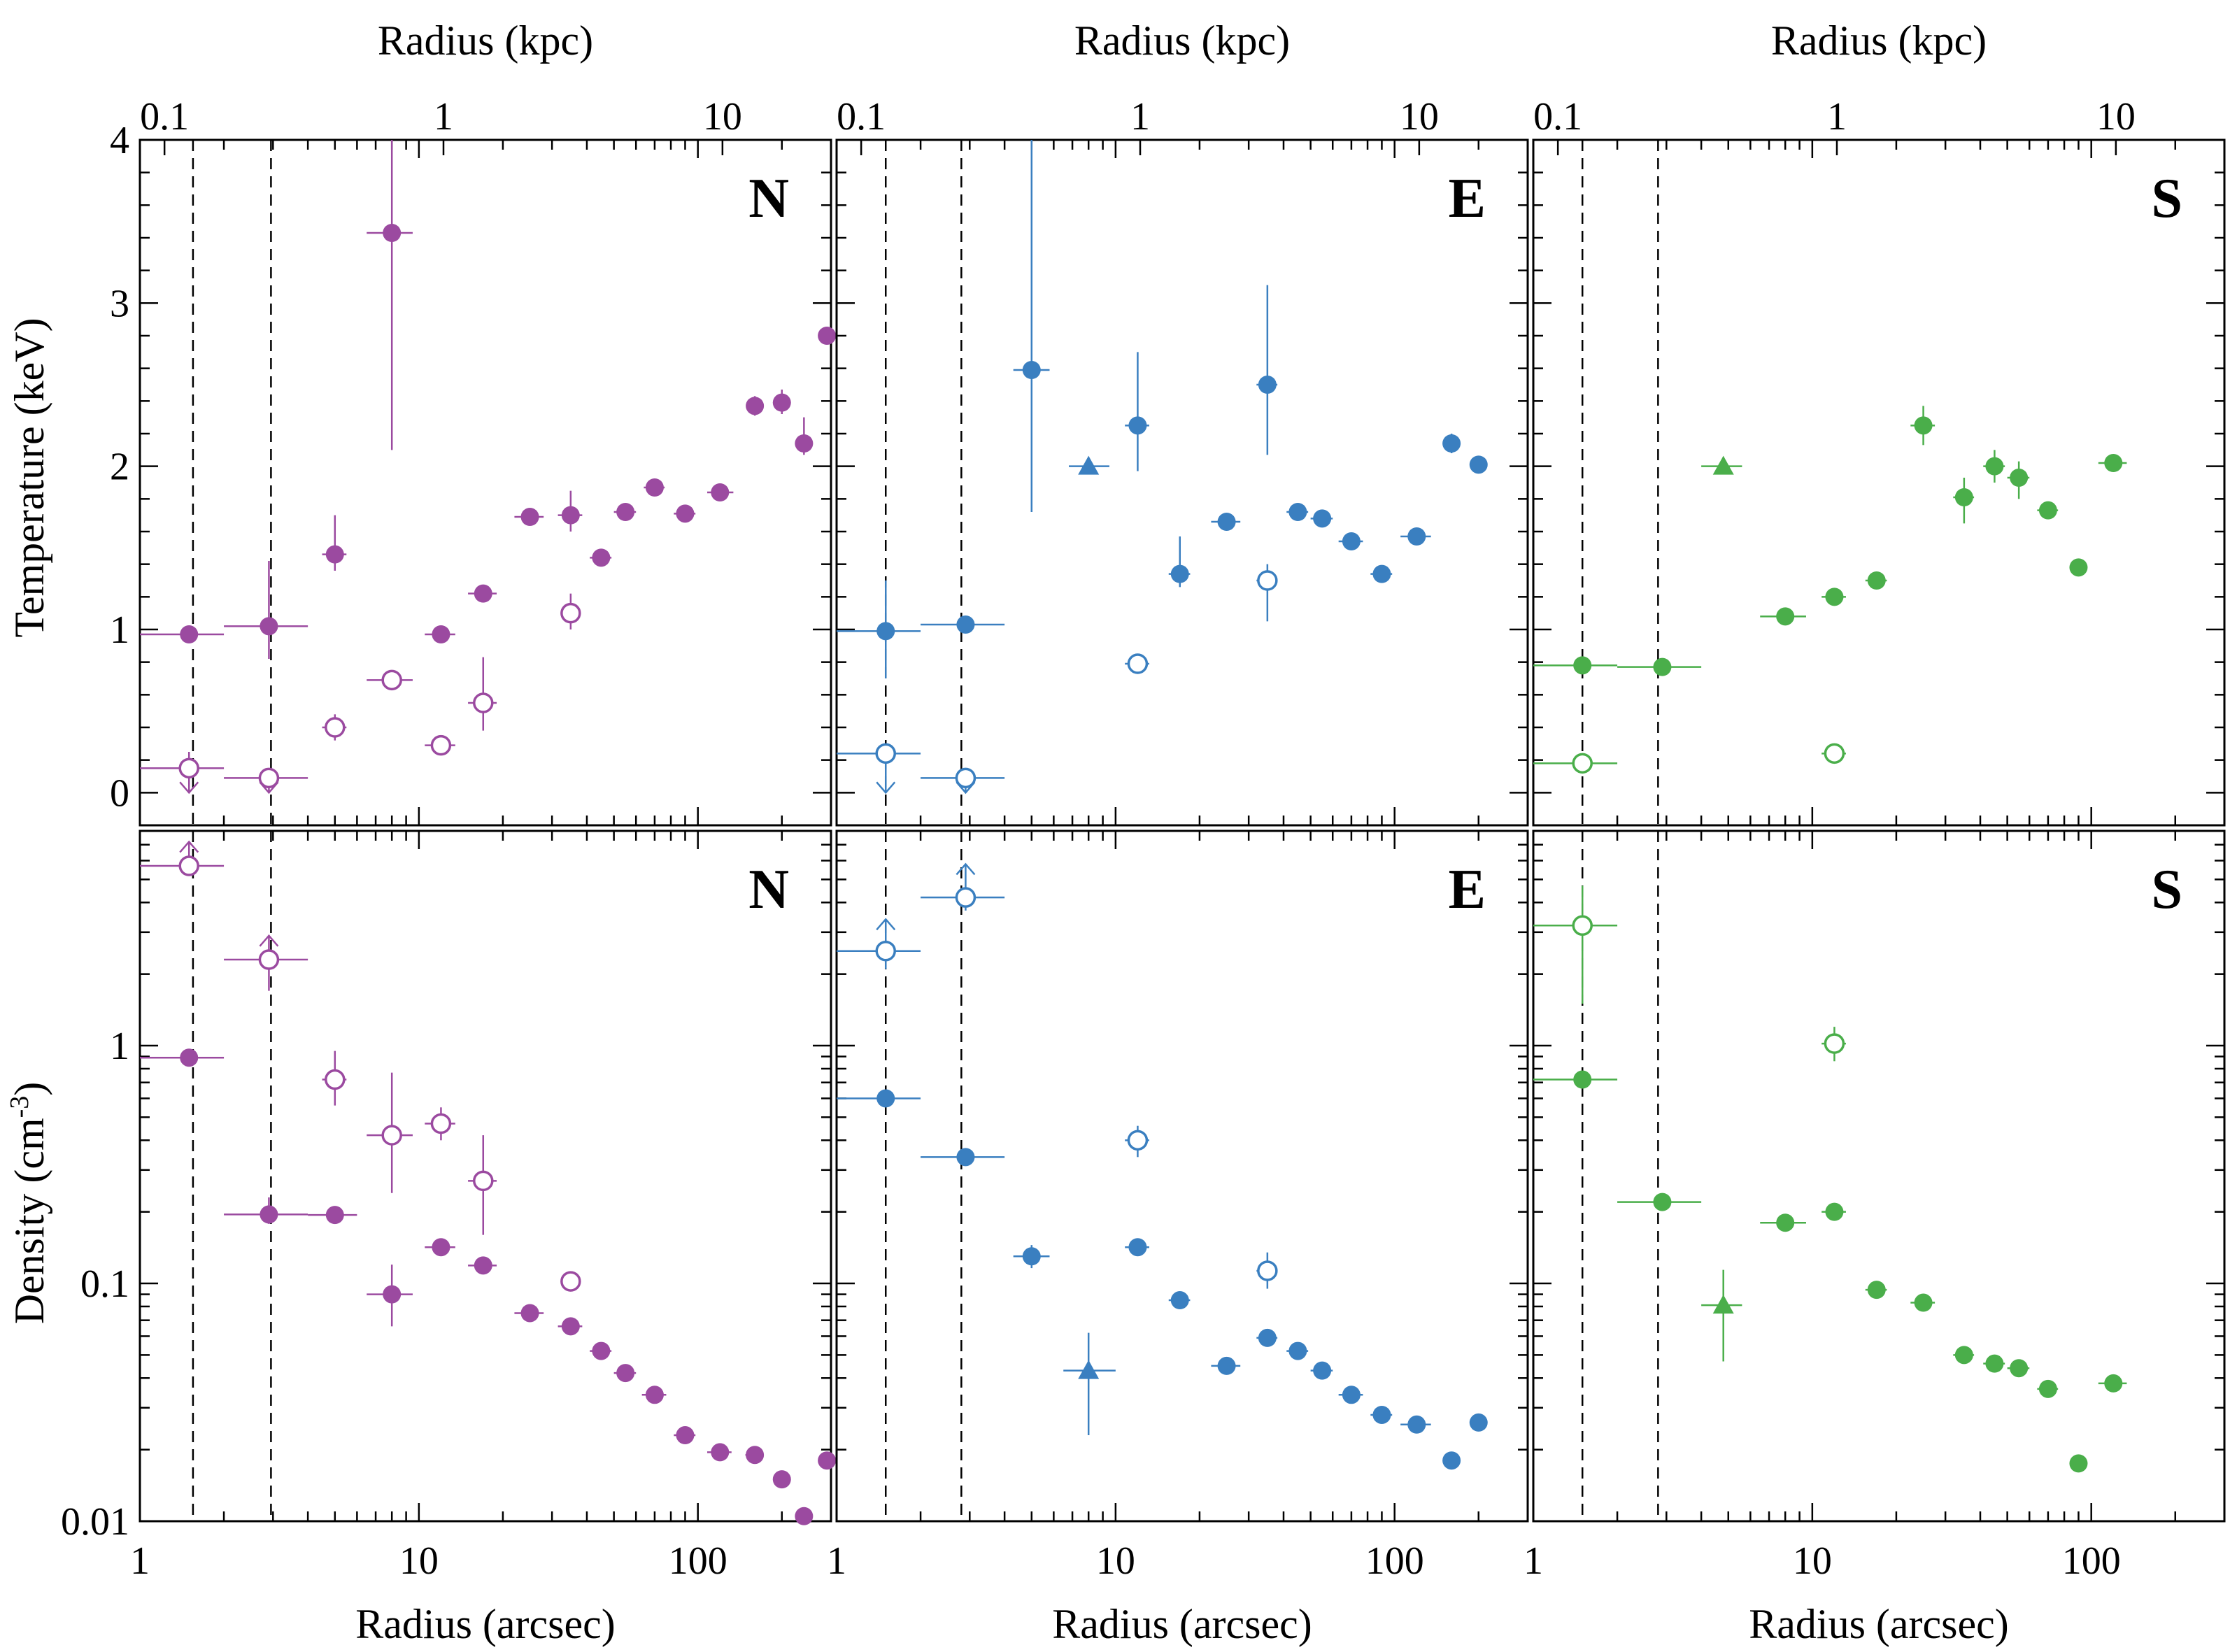  What do you see at coordinates (861, 116) in the screenshot?
I see `top-x-tick-label: 0.1` at bounding box center [861, 116].